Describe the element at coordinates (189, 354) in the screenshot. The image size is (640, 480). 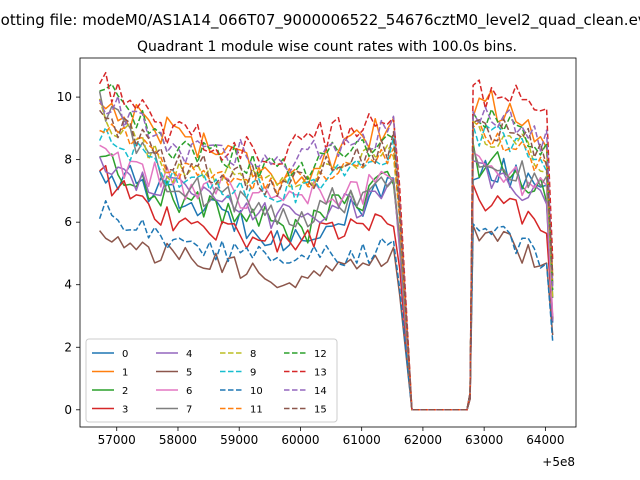
I see `legend-label-4: 4` at that location.